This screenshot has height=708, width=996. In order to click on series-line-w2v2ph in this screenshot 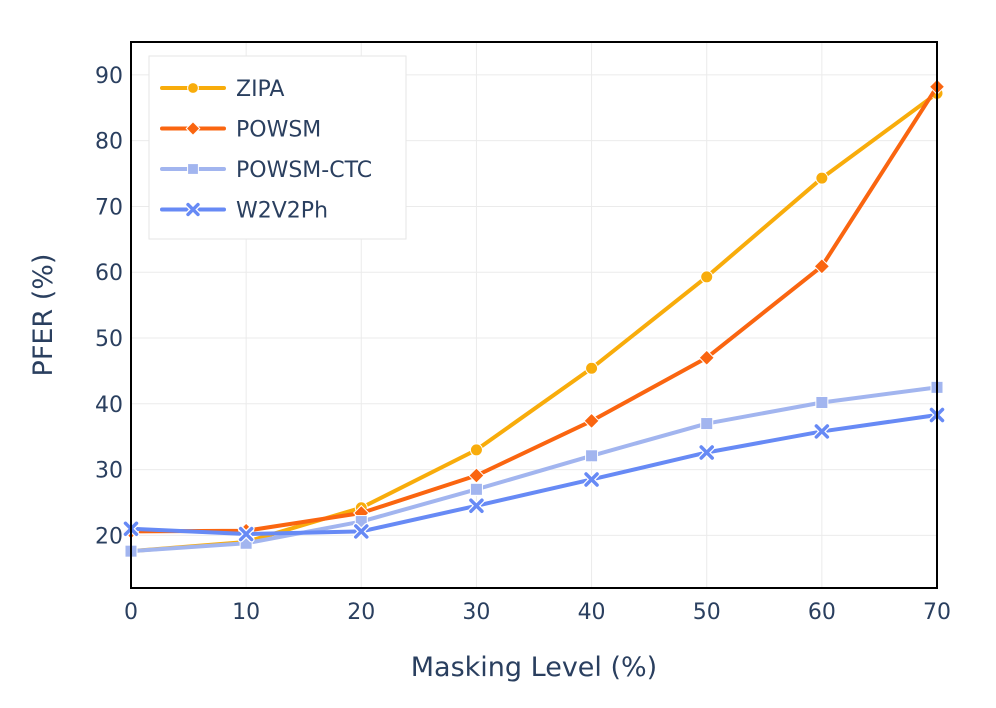, I will do `click(534, 474)`.